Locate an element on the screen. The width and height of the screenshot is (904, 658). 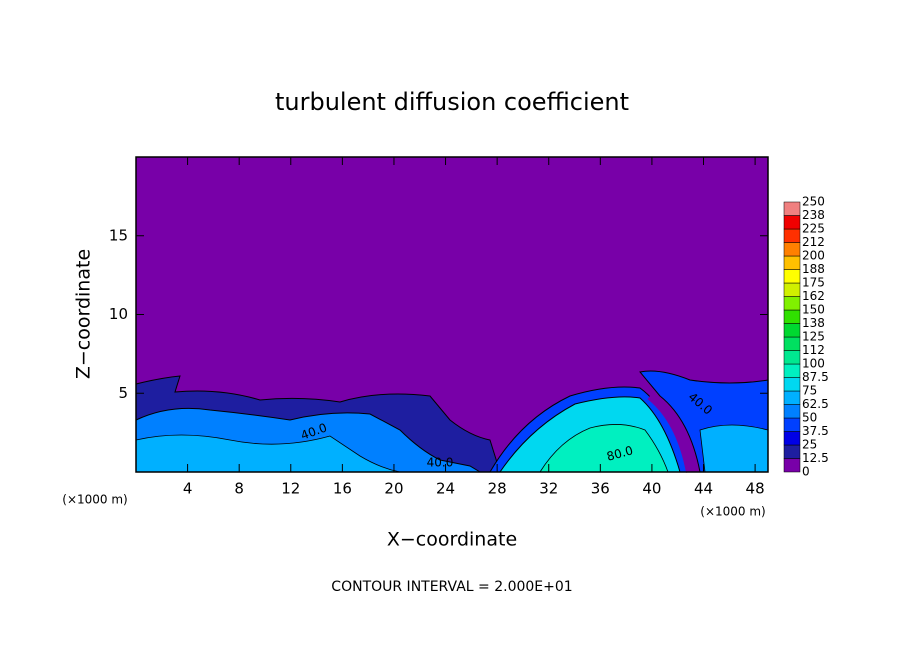
x-unit: (×1000 m) is located at coordinates (732, 512).